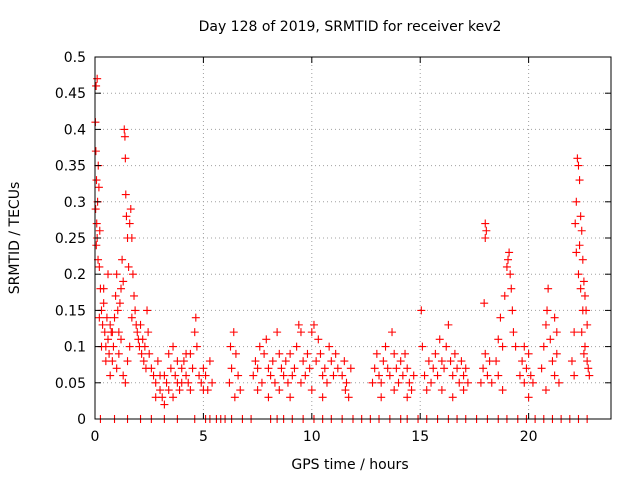 Image resolution: width=640 pixels, height=480 pixels. What do you see at coordinates (75, 348) in the screenshot?
I see `y-tick-label: 0.1` at bounding box center [75, 348].